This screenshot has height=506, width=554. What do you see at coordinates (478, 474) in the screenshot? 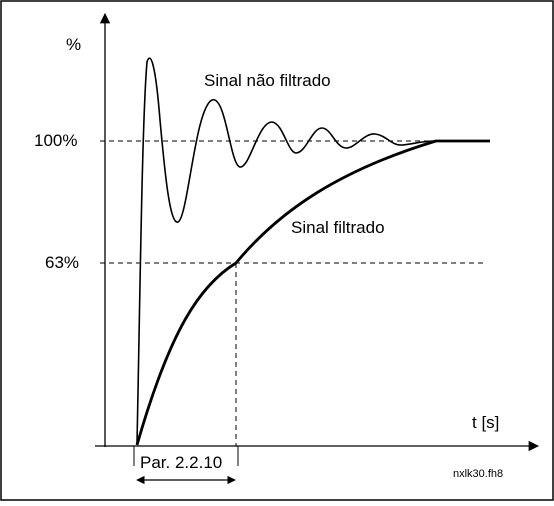
I see `file-name-label: nxlk30.fh8` at bounding box center [478, 474].